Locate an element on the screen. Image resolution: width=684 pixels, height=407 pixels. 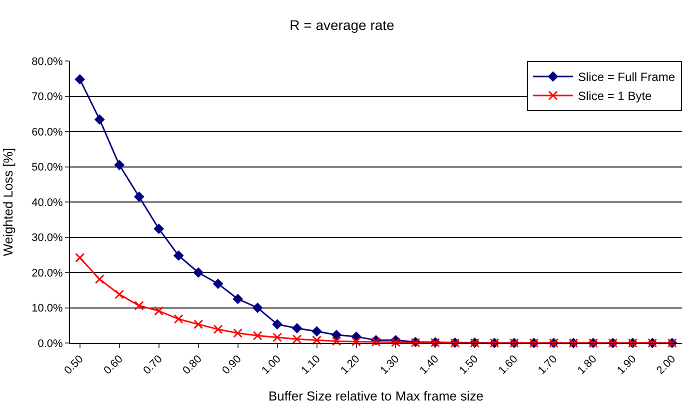
y-tick-label: 50.0% is located at coordinates (48, 168).